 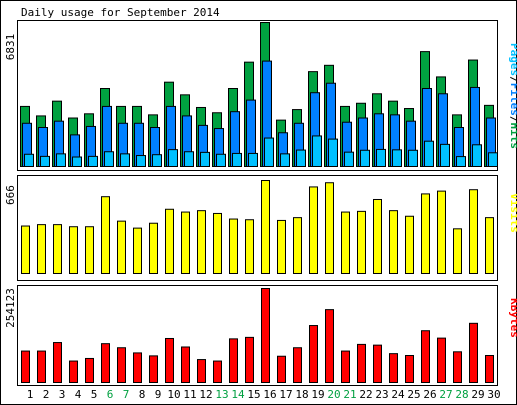 What do you see at coordinates (205, 394) in the screenshot?
I see `day-label: 12` at bounding box center [205, 394].